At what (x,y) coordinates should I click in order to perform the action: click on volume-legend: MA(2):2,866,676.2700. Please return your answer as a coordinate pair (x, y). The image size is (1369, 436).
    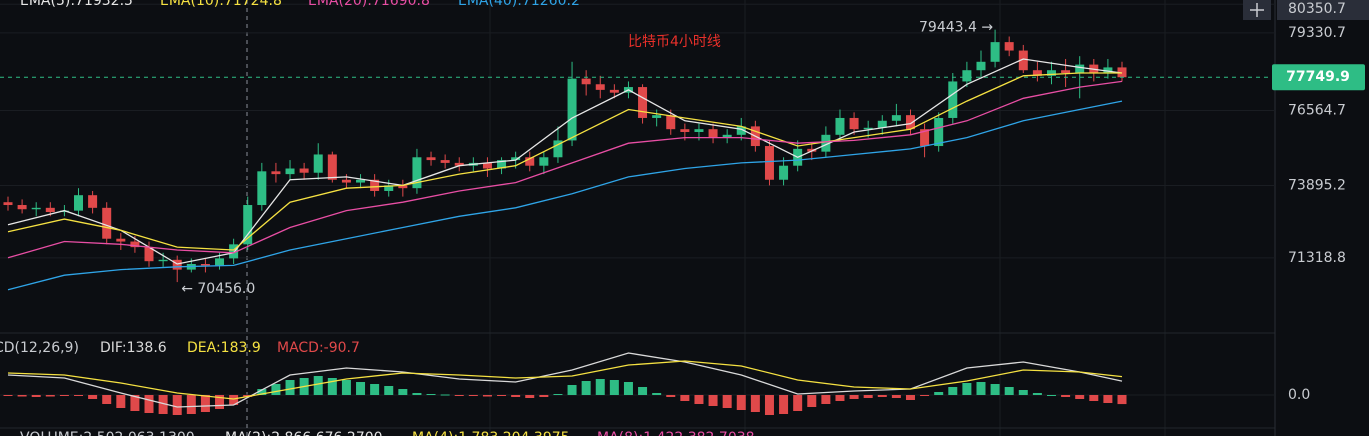
    Looking at the image, I should click on (304, 433).